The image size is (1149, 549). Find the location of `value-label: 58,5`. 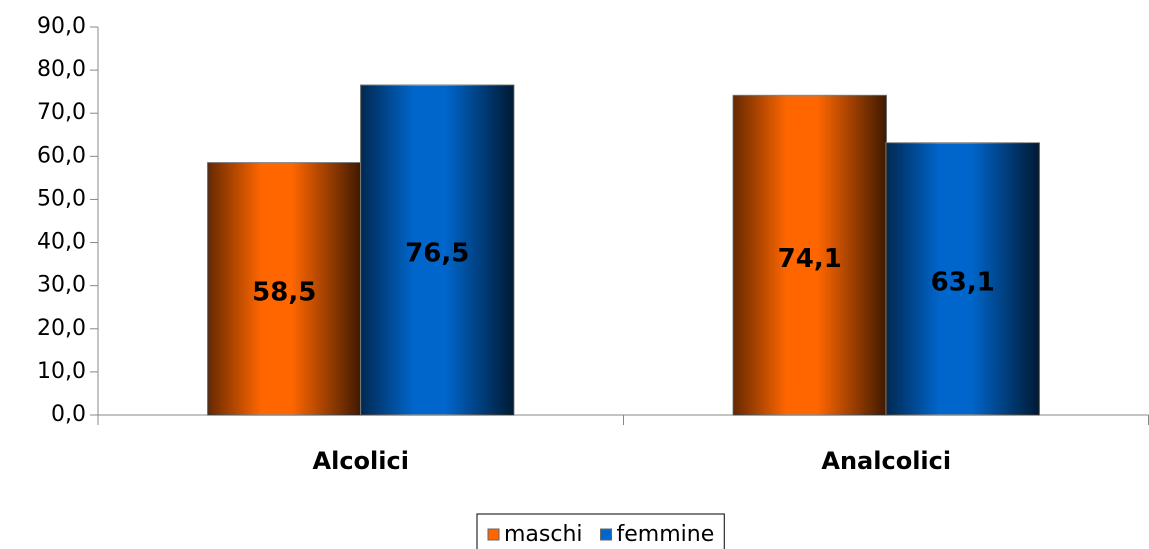

value-label: 58,5 is located at coordinates (284, 292).